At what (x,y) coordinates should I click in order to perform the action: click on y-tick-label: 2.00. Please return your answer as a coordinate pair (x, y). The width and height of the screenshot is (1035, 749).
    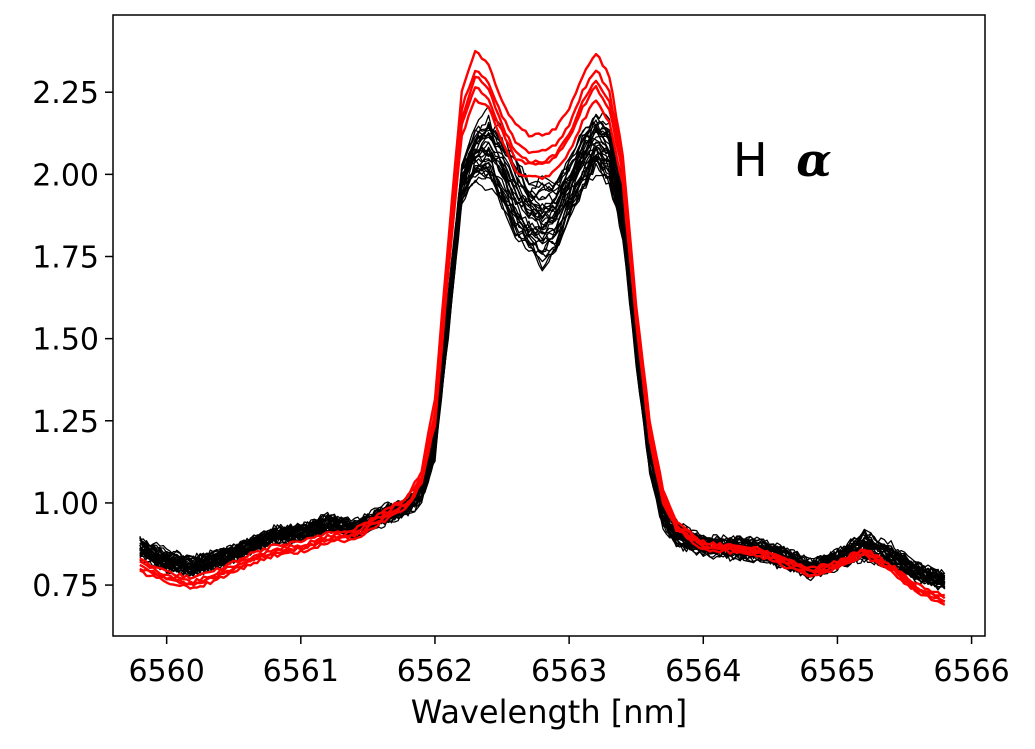
    Looking at the image, I should click on (65, 175).